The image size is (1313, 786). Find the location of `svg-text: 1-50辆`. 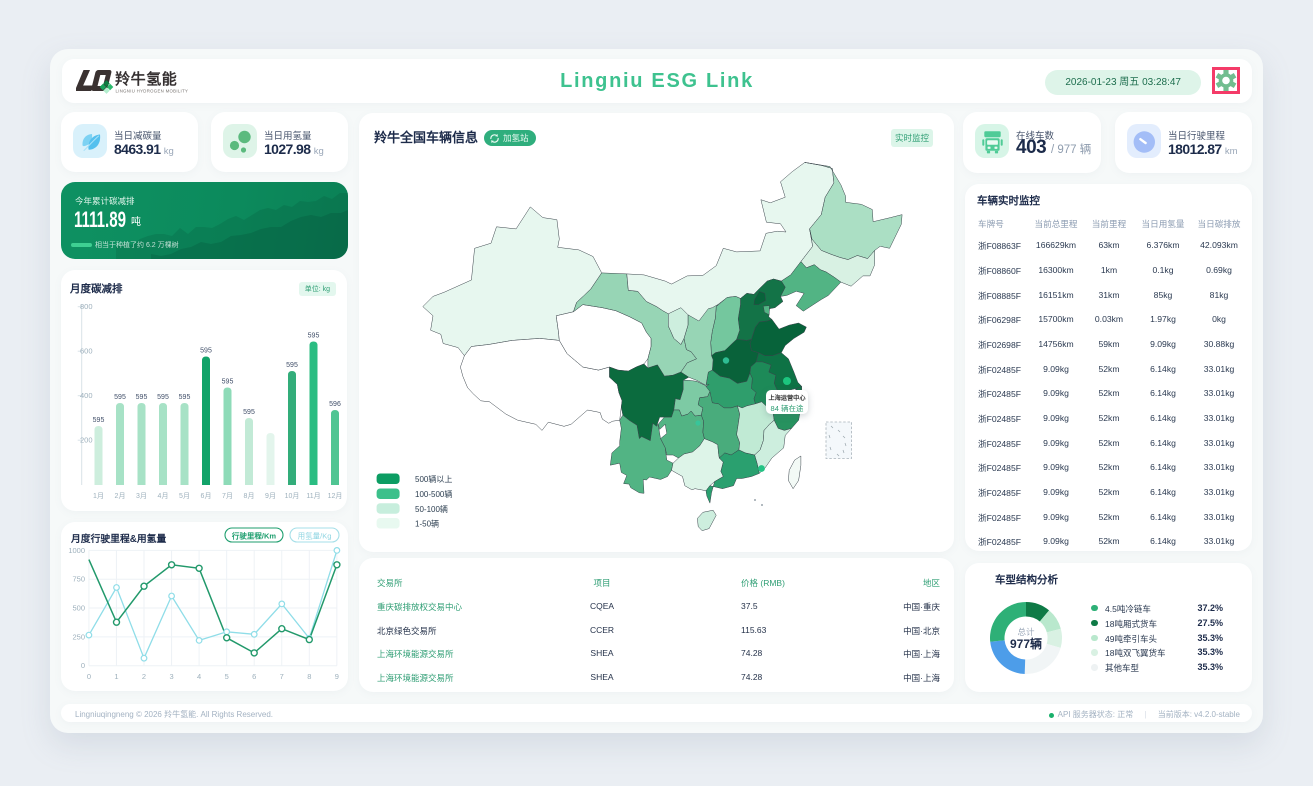

svg-text: 1-50辆 is located at coordinates (427, 524).